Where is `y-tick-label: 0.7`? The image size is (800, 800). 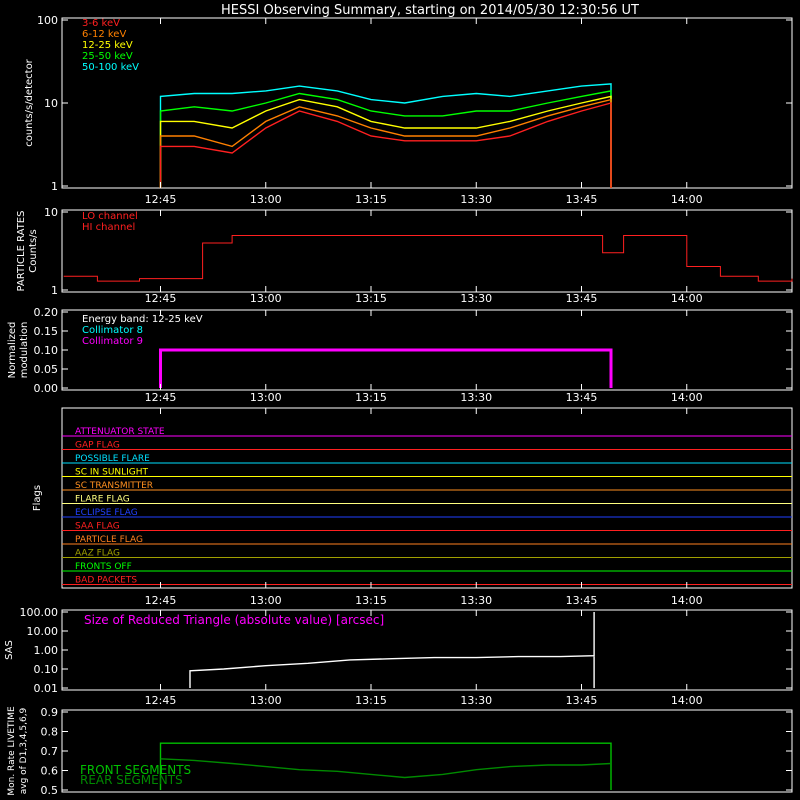
y-tick-label: 0.7 is located at coordinates (50, 751).